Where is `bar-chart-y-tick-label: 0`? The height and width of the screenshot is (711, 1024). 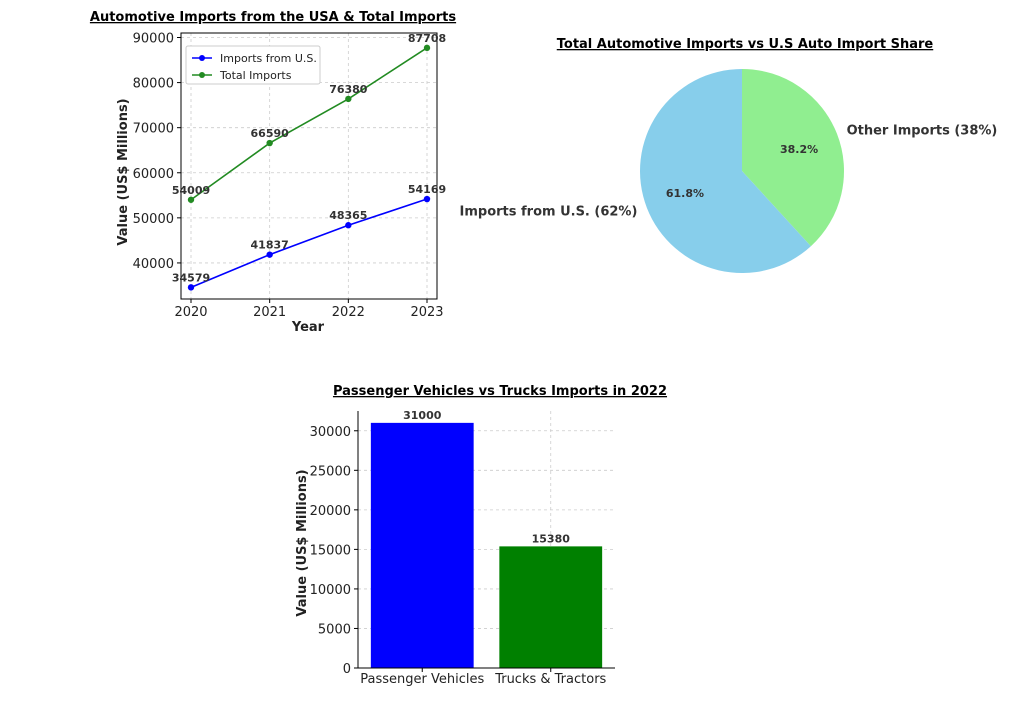
bar-chart-y-tick-label: 0 is located at coordinates (347, 669).